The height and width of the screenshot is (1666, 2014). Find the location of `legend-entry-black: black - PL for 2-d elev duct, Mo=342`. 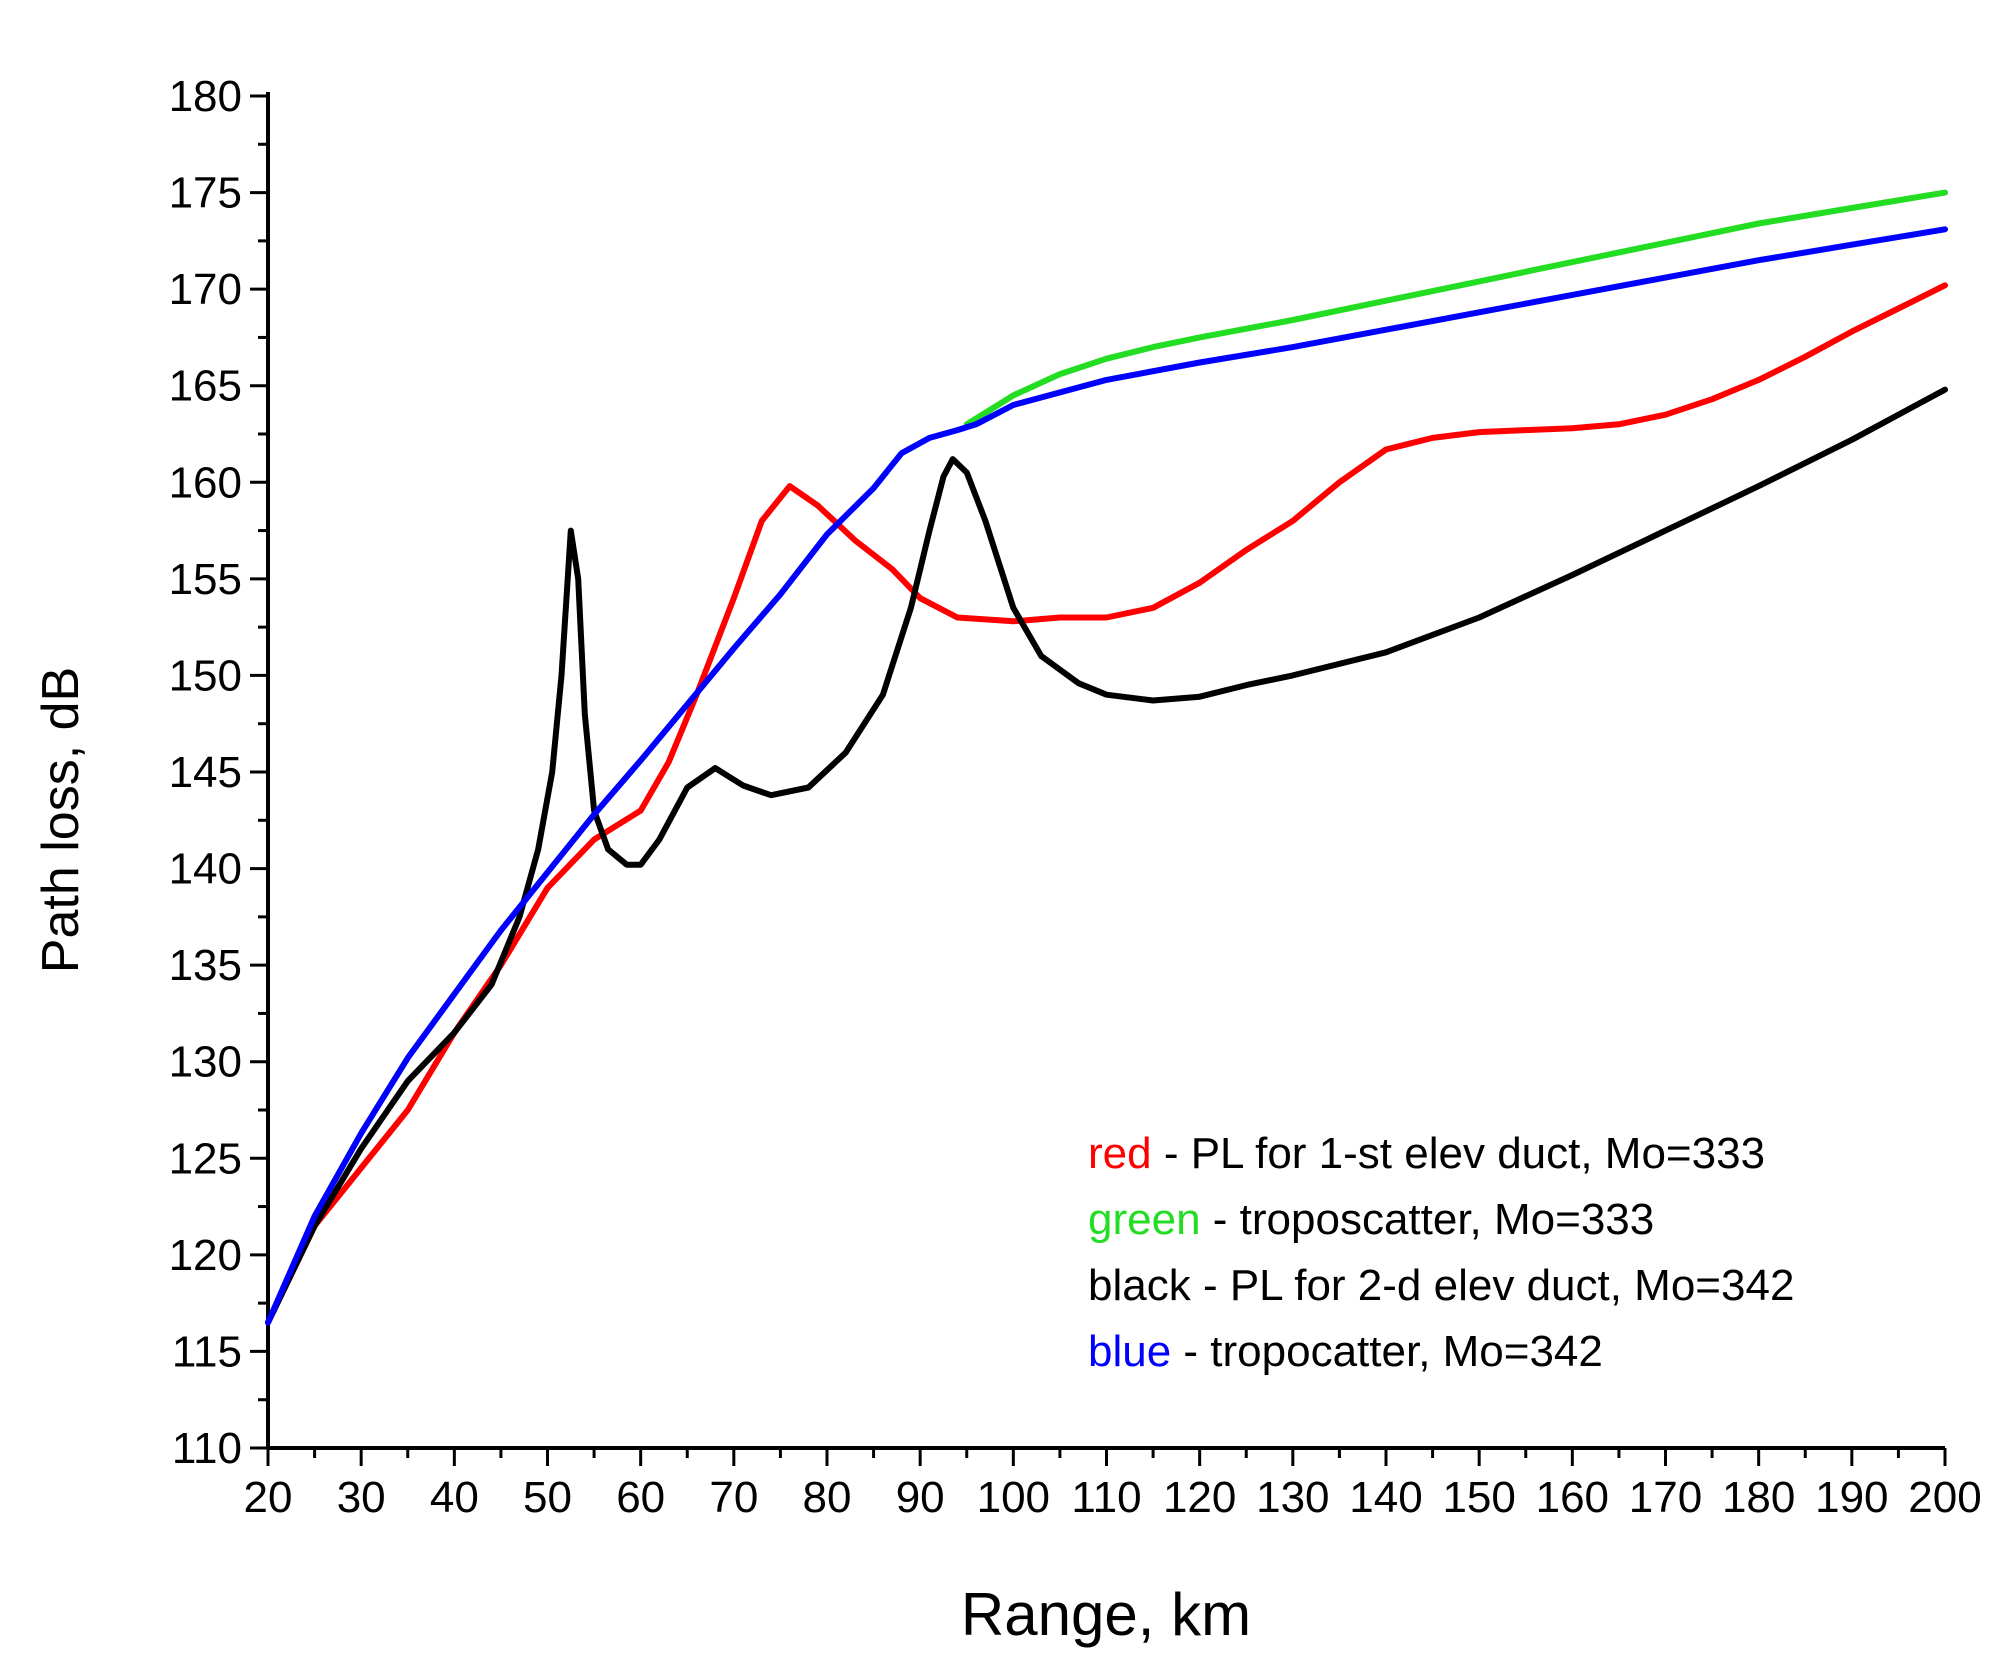

legend-entry-black: black - PL for 2-d elev duct, Mo=342 is located at coordinates (1441, 1285).